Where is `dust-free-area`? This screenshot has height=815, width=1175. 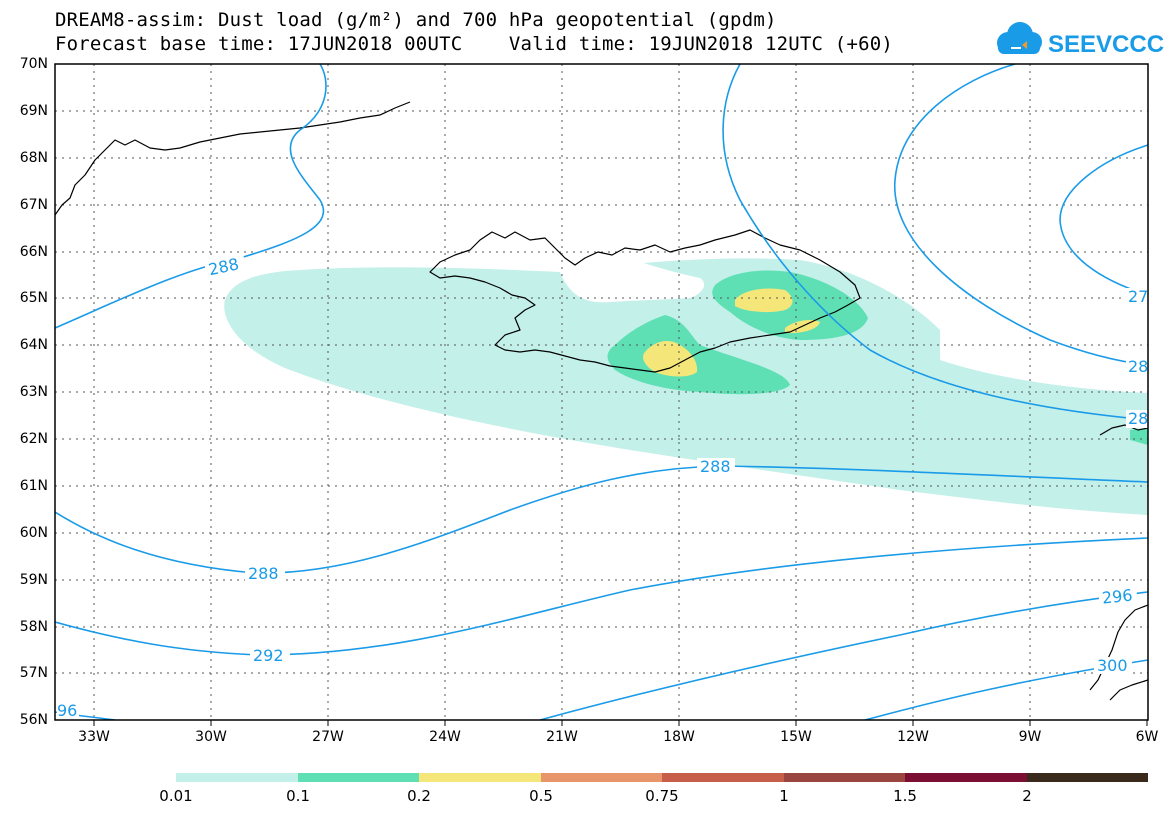 dust-free-area is located at coordinates (632, 281).